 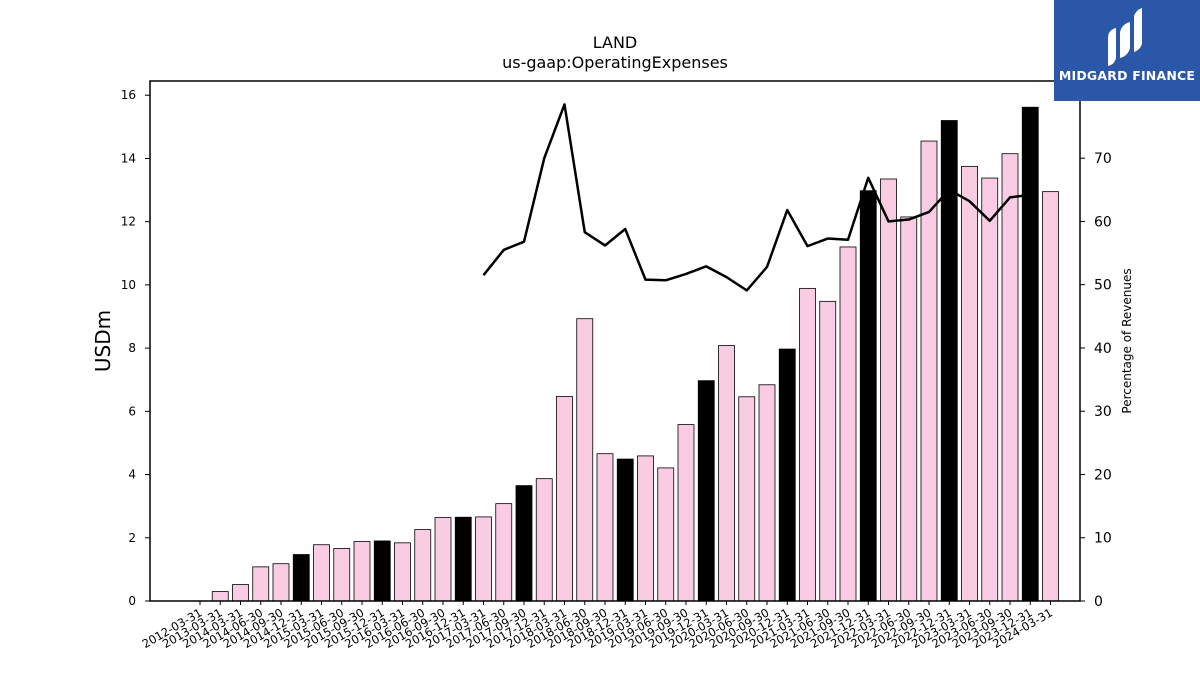 I want to click on midgard-logo-icon, so click(x=1125, y=37).